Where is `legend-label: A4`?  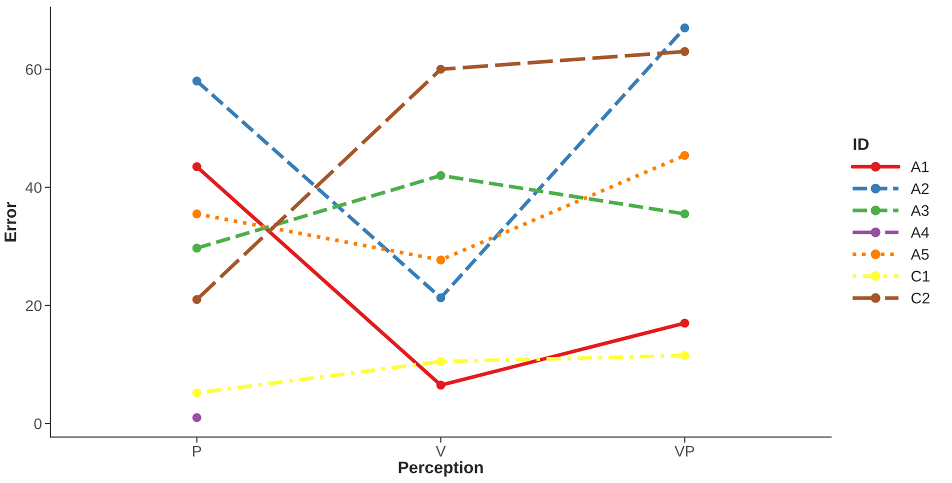 legend-label: A4 is located at coordinates (919, 232).